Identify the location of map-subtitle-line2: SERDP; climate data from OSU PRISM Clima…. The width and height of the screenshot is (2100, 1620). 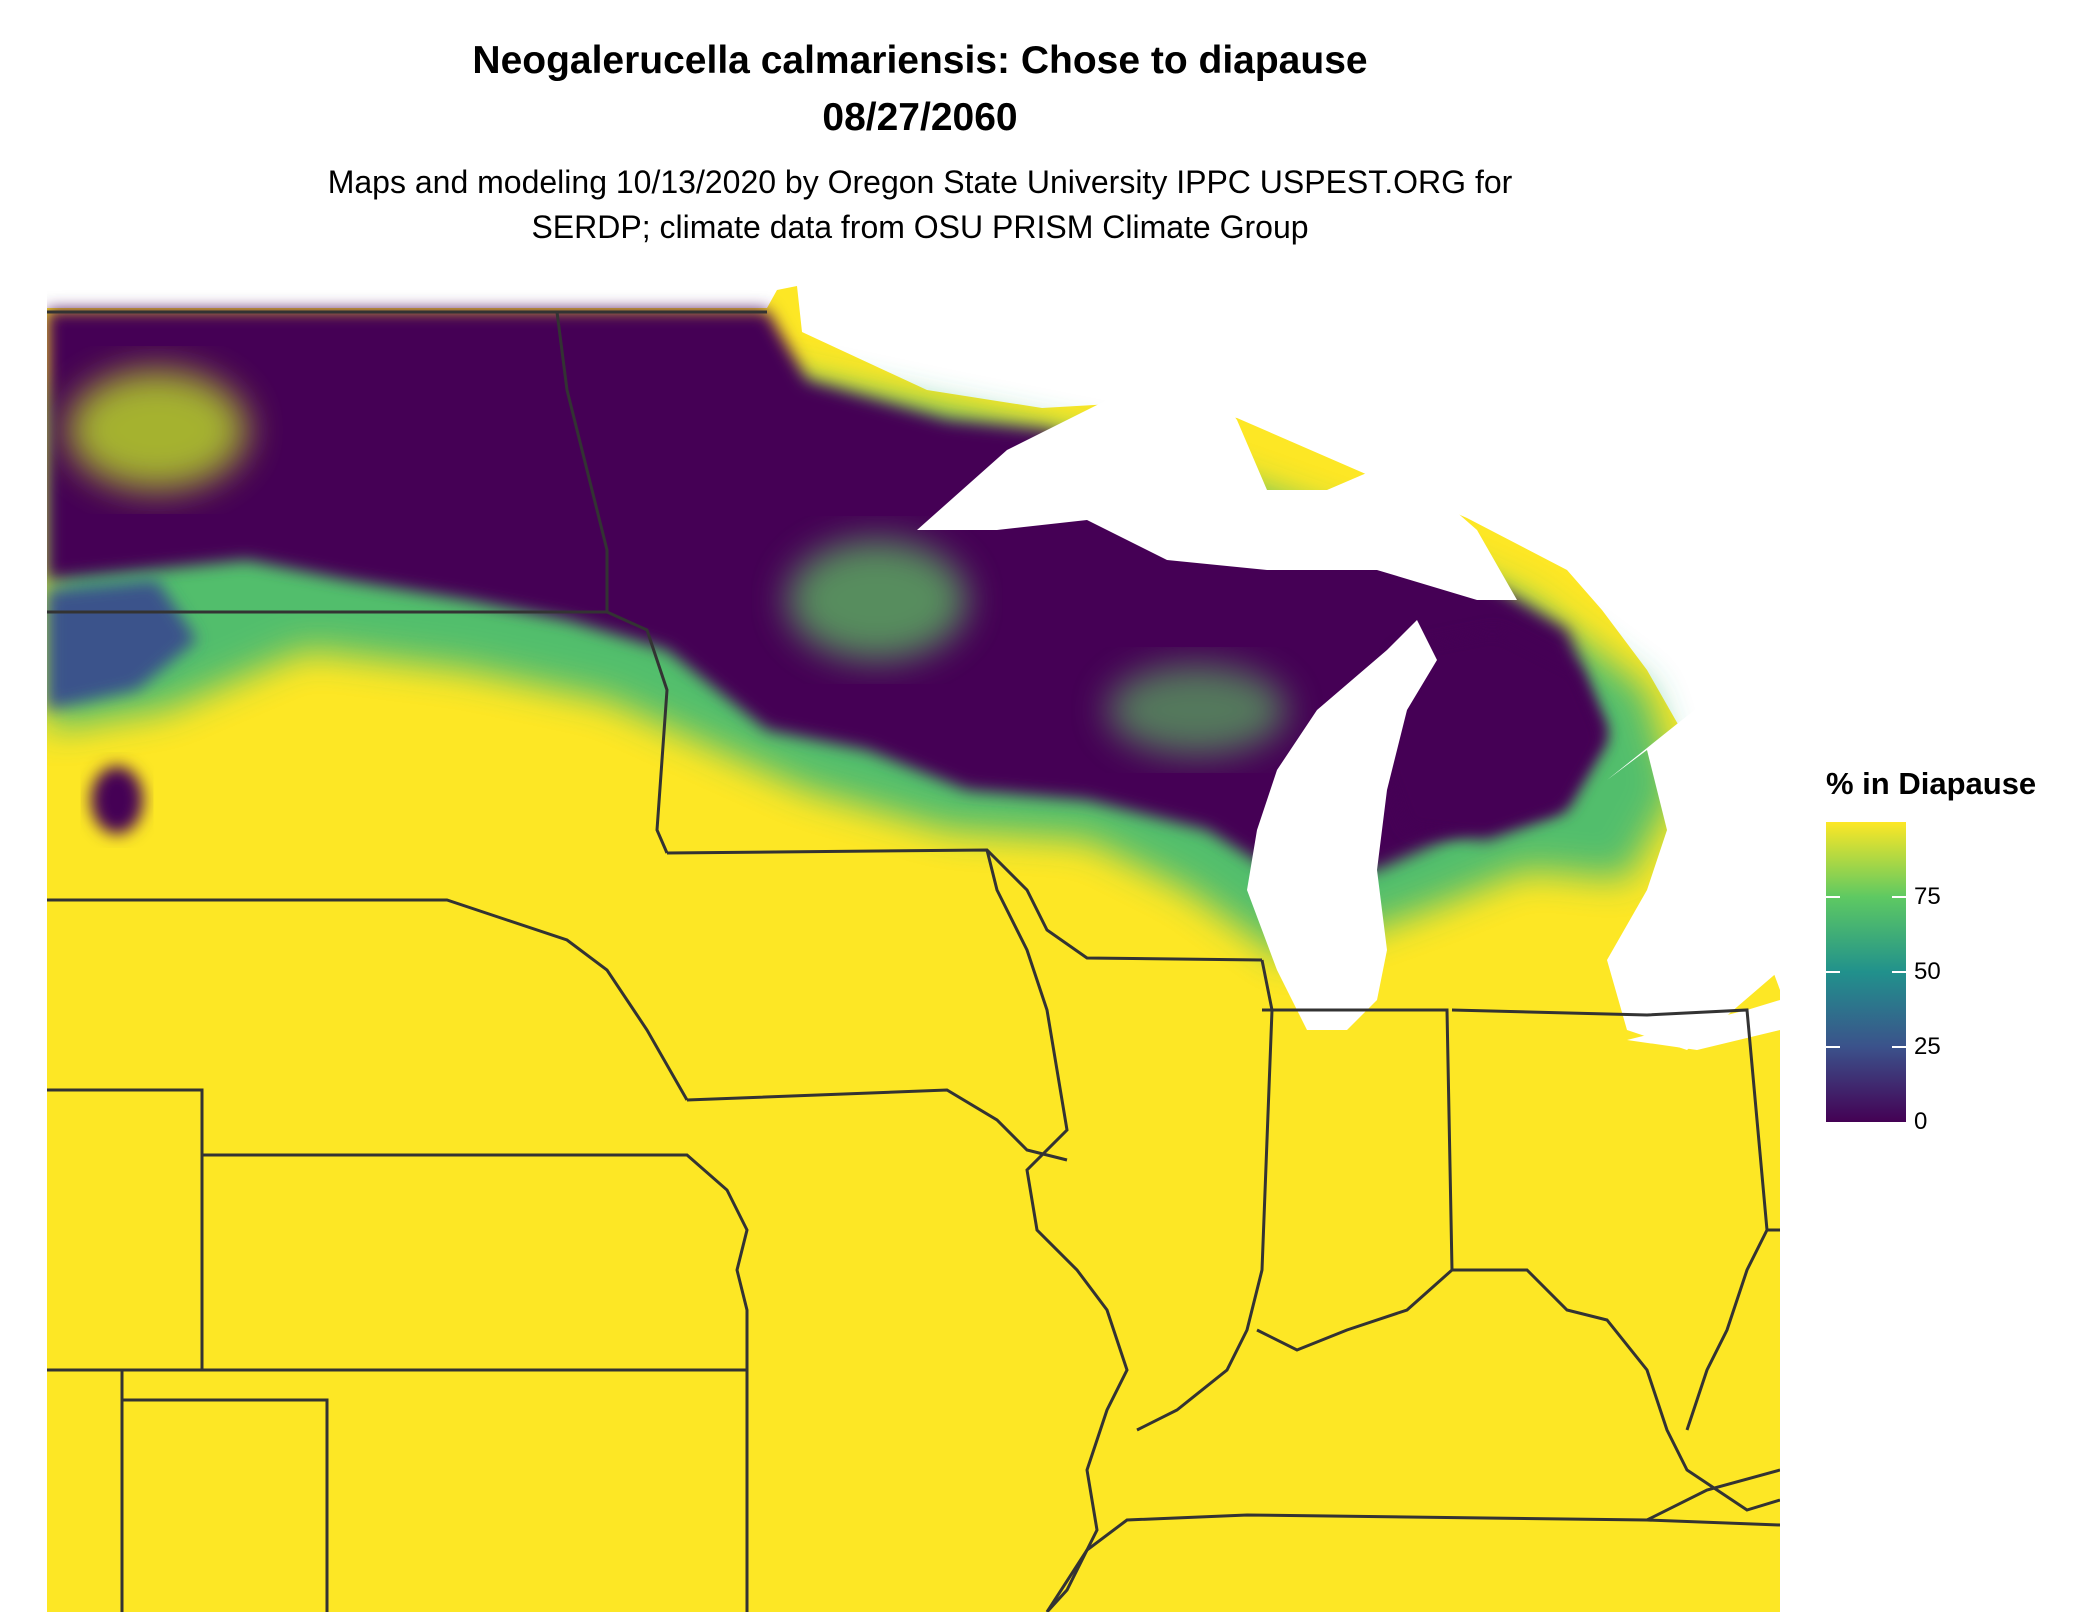
(920, 227).